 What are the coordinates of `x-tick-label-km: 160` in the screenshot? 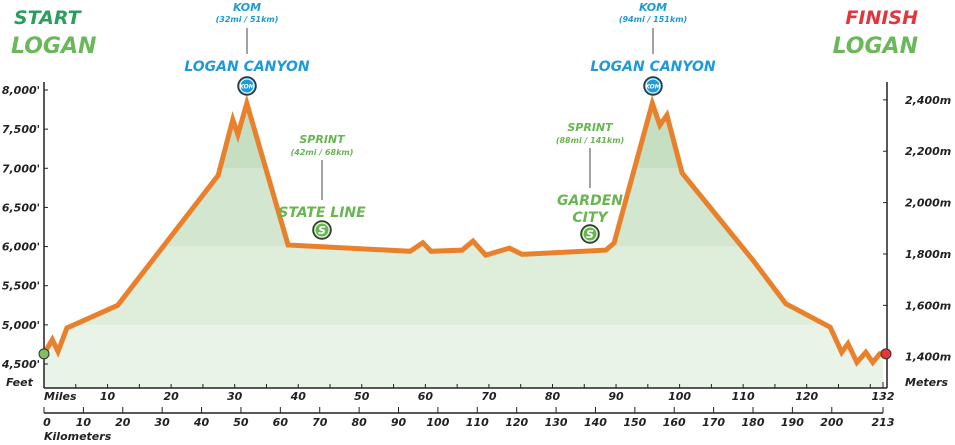 It's located at (674, 422).